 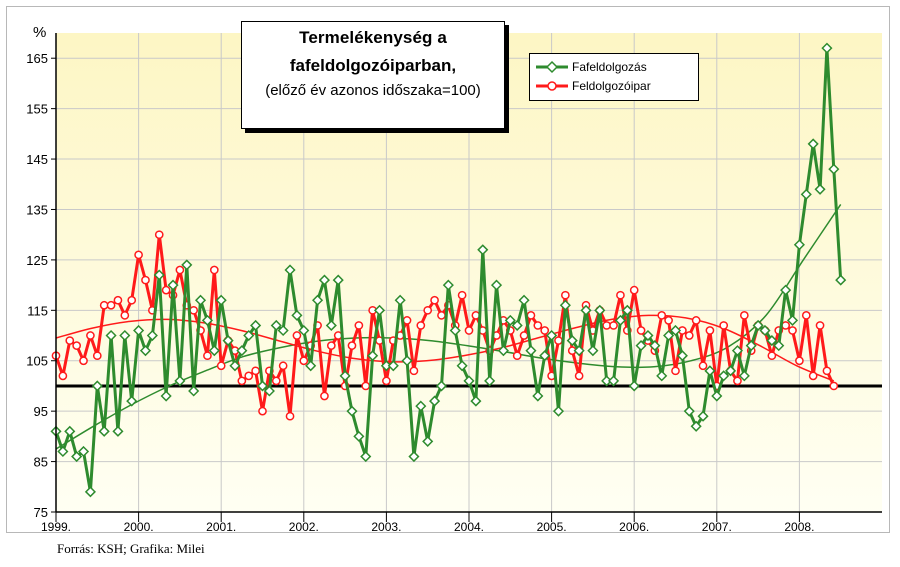 I want to click on x-tick-label: 2001., so click(x=221, y=526).